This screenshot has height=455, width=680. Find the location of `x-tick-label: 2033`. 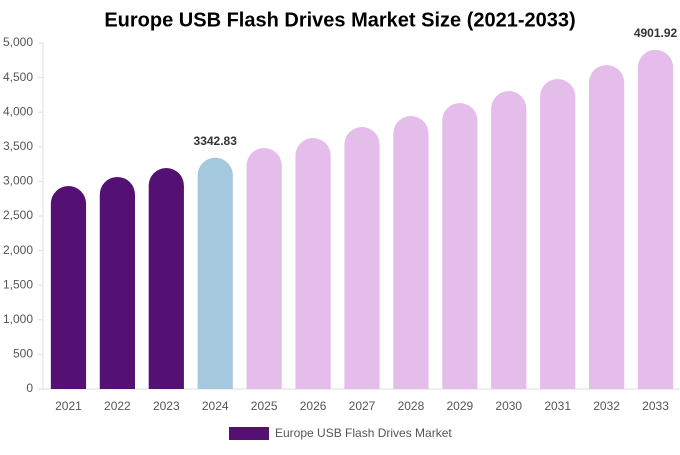

x-tick-label: 2033 is located at coordinates (655, 406).